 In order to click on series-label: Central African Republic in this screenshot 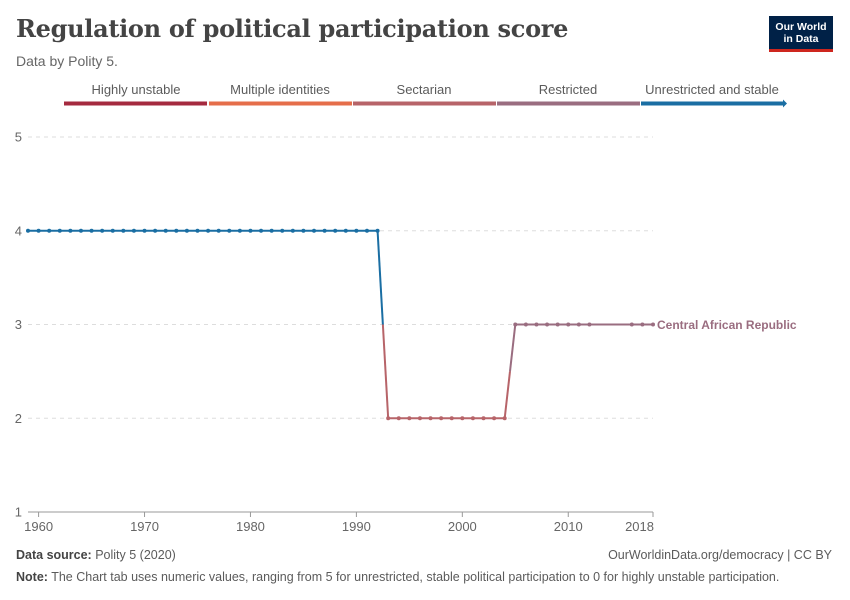, I will do `click(727, 325)`.